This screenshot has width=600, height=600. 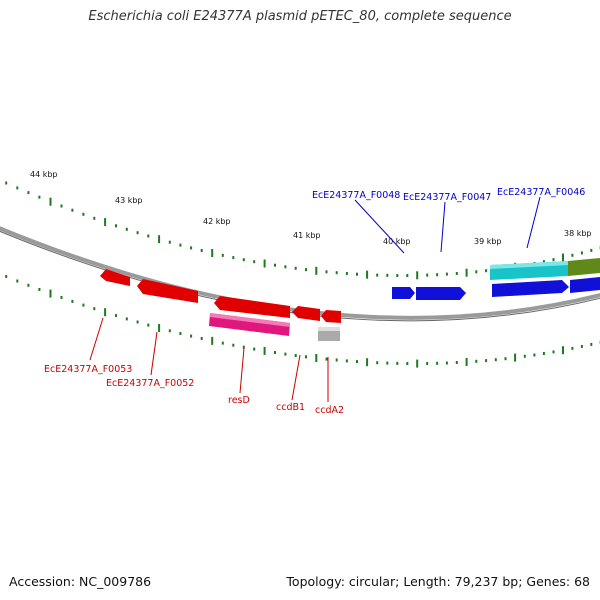 What do you see at coordinates (329, 329) in the screenshot?
I see `gene-ccdA2-gray-highlight` at bounding box center [329, 329].